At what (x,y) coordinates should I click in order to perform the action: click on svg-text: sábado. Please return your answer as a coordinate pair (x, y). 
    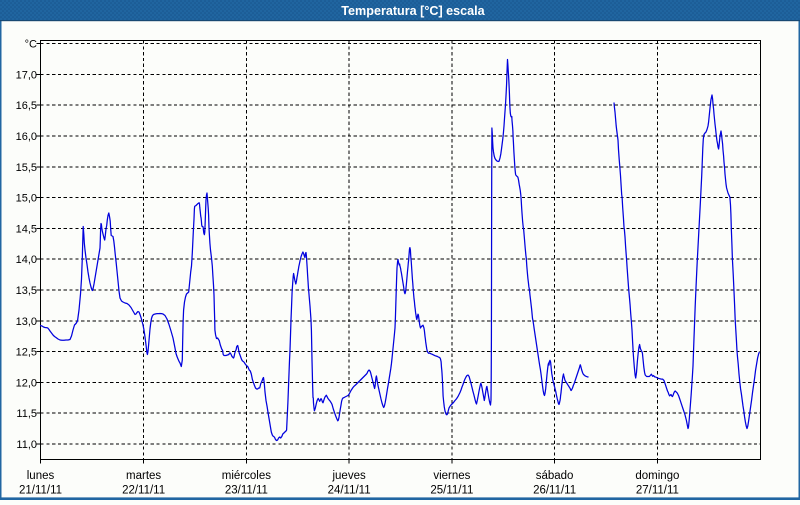
    Looking at the image, I should click on (555, 476).